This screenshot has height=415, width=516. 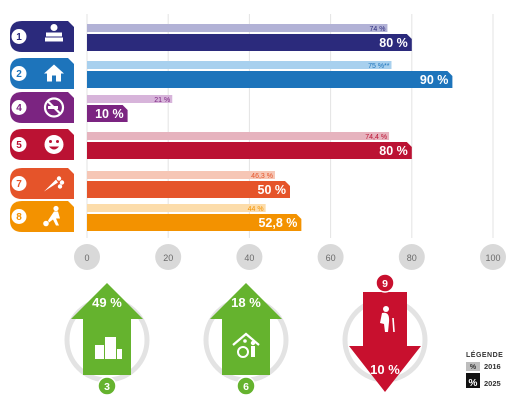 I want to click on bar-row: 5 74,4 % 80 %, so click(x=211, y=144).